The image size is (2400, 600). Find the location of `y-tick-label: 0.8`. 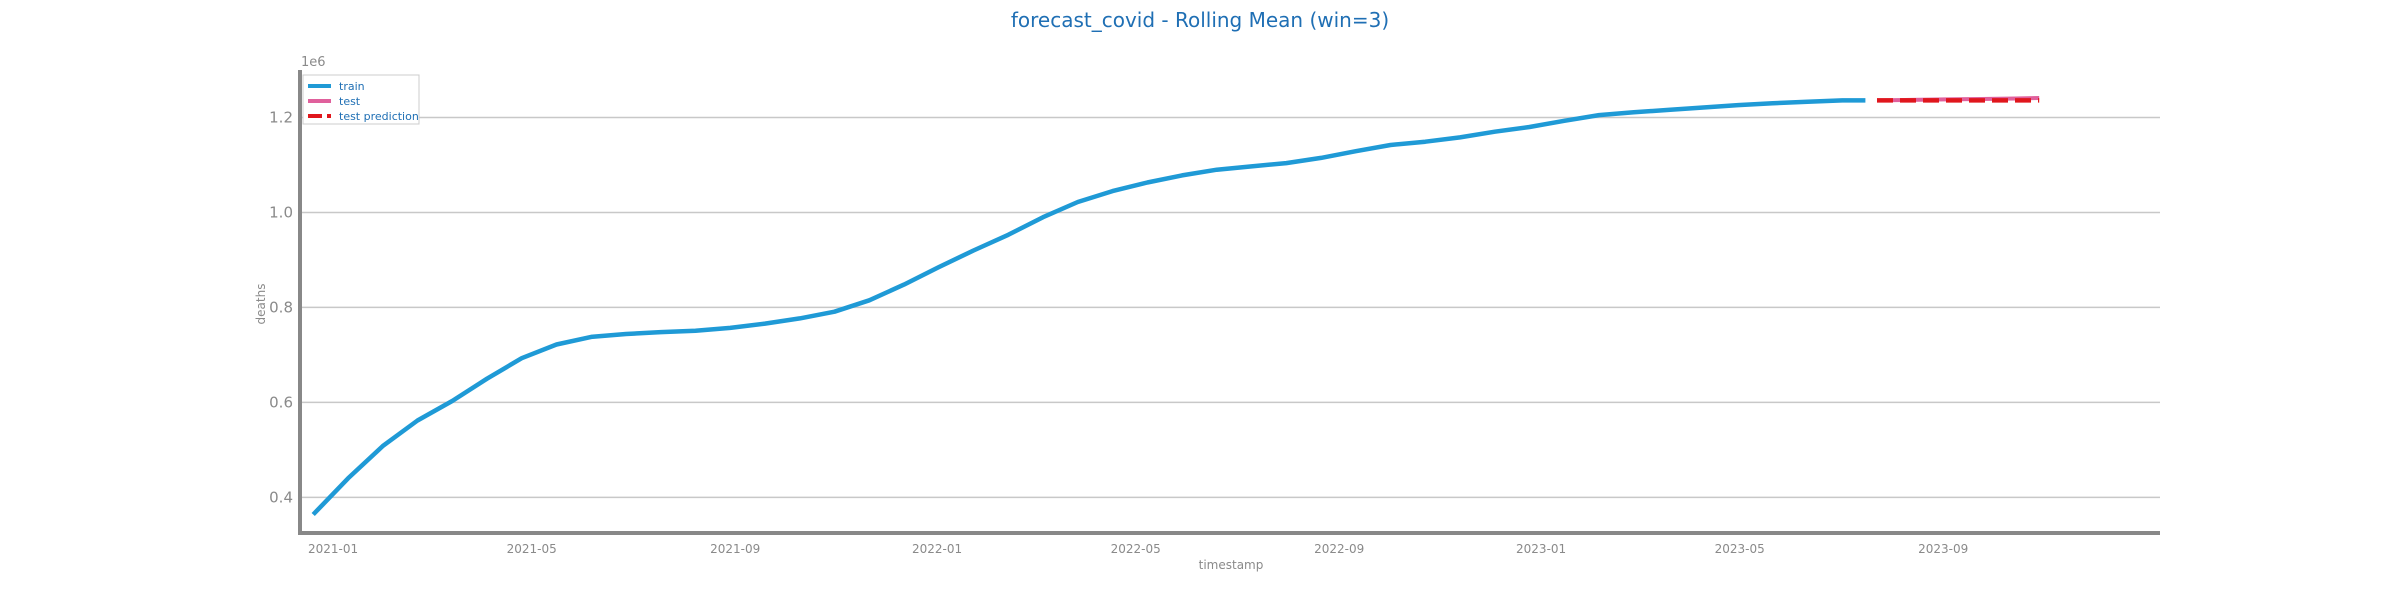

y-tick-label: 0.8 is located at coordinates (281, 307).